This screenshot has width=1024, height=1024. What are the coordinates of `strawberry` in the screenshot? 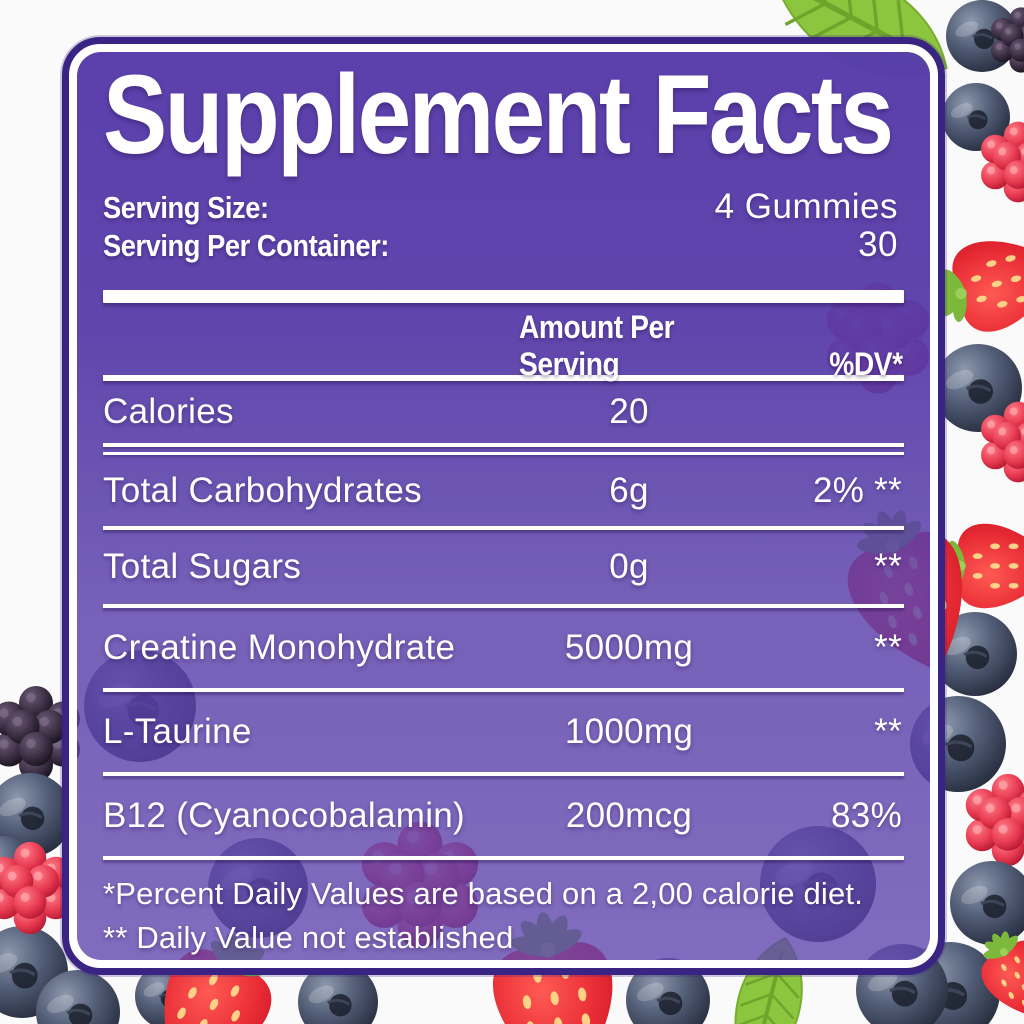 It's located at (1002, 975).